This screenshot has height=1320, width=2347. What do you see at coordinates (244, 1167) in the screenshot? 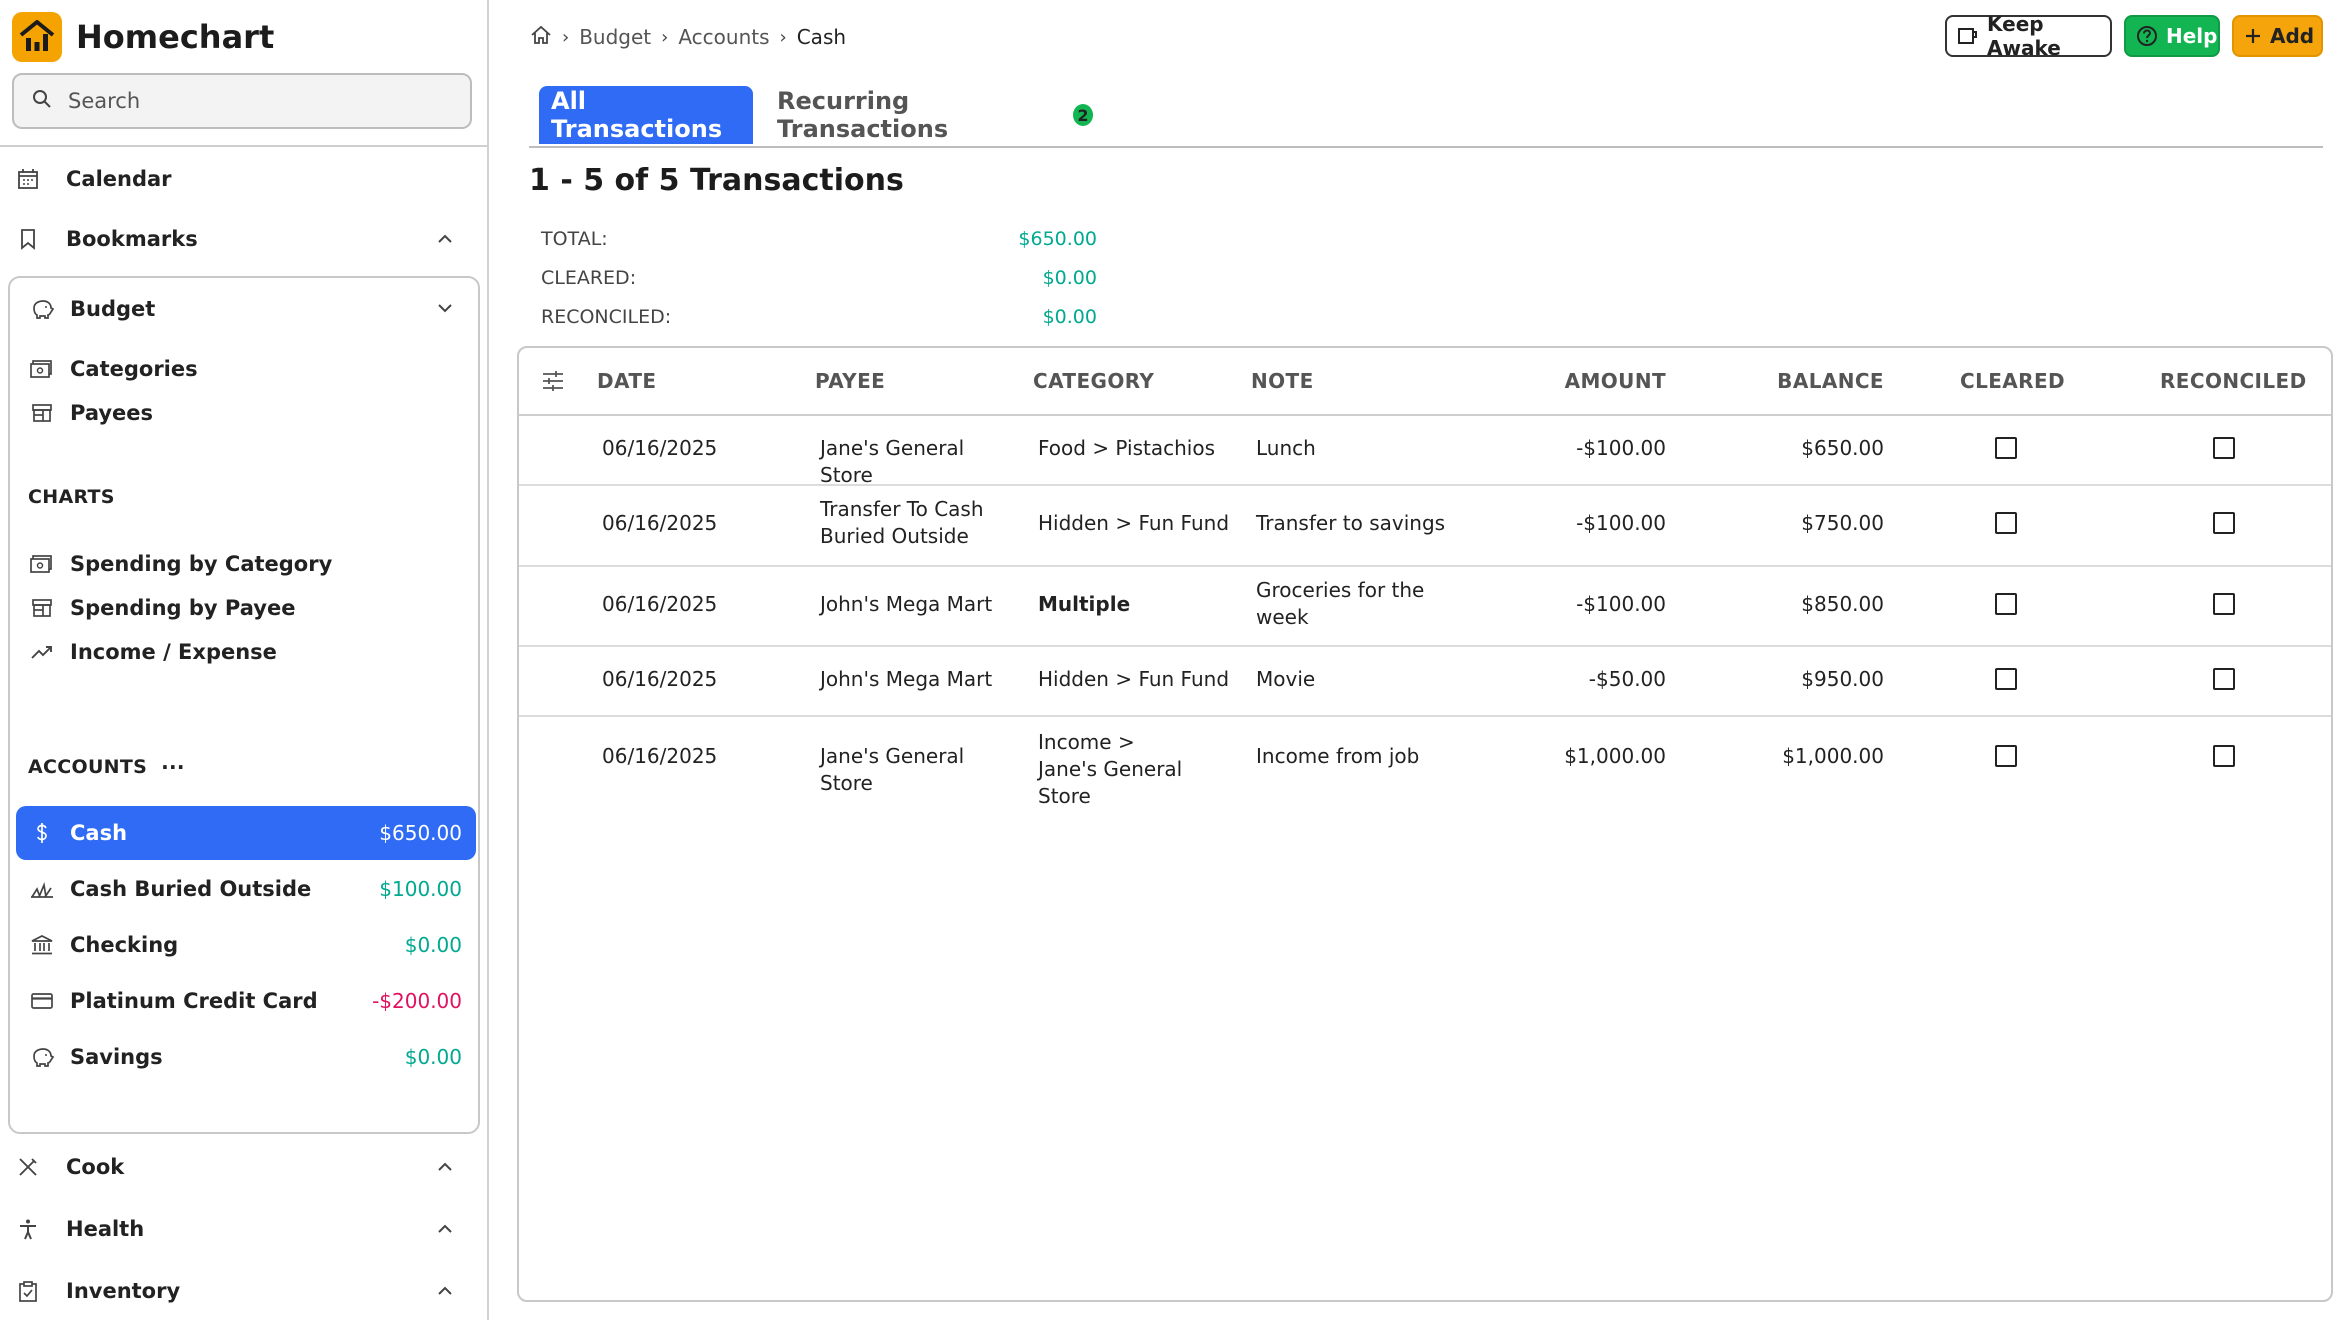
I see `sidebar-item-cook: Cook` at bounding box center [244, 1167].